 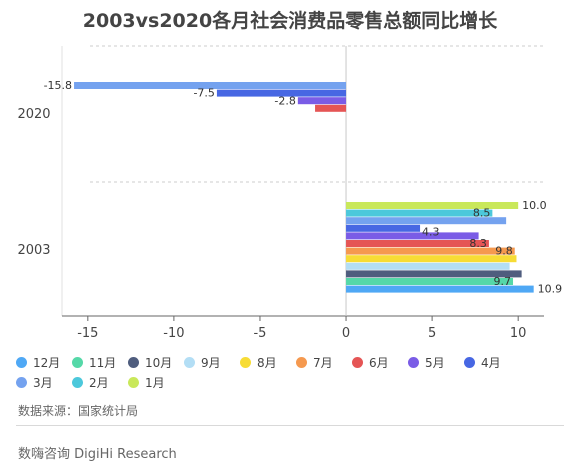 I want to click on chart-legend: 12月 11月 10月 9月 8月 7月 6月 5月 4月 3月 2月 1月, so click(x=296, y=372).